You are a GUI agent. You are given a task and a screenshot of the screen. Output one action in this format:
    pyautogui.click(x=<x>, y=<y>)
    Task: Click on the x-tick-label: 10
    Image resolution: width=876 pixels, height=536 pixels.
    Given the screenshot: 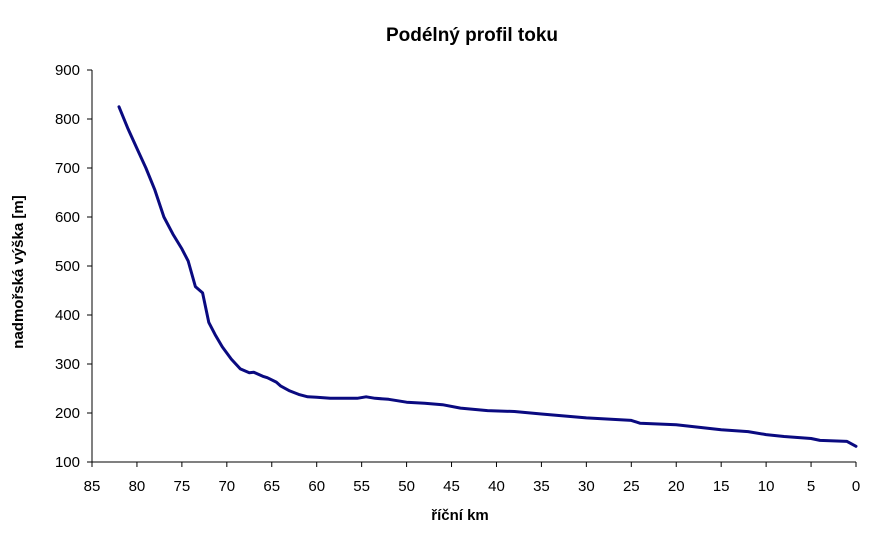 What is the action you would take?
    pyautogui.click(x=766, y=486)
    